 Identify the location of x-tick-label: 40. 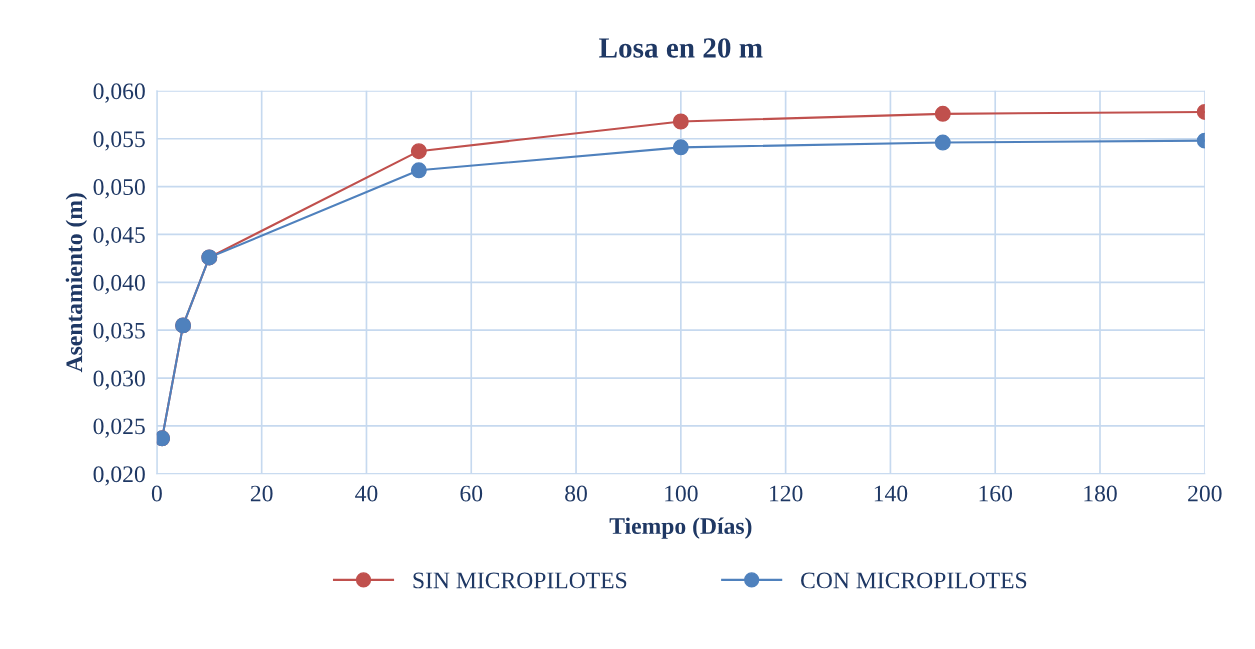
(366, 493).